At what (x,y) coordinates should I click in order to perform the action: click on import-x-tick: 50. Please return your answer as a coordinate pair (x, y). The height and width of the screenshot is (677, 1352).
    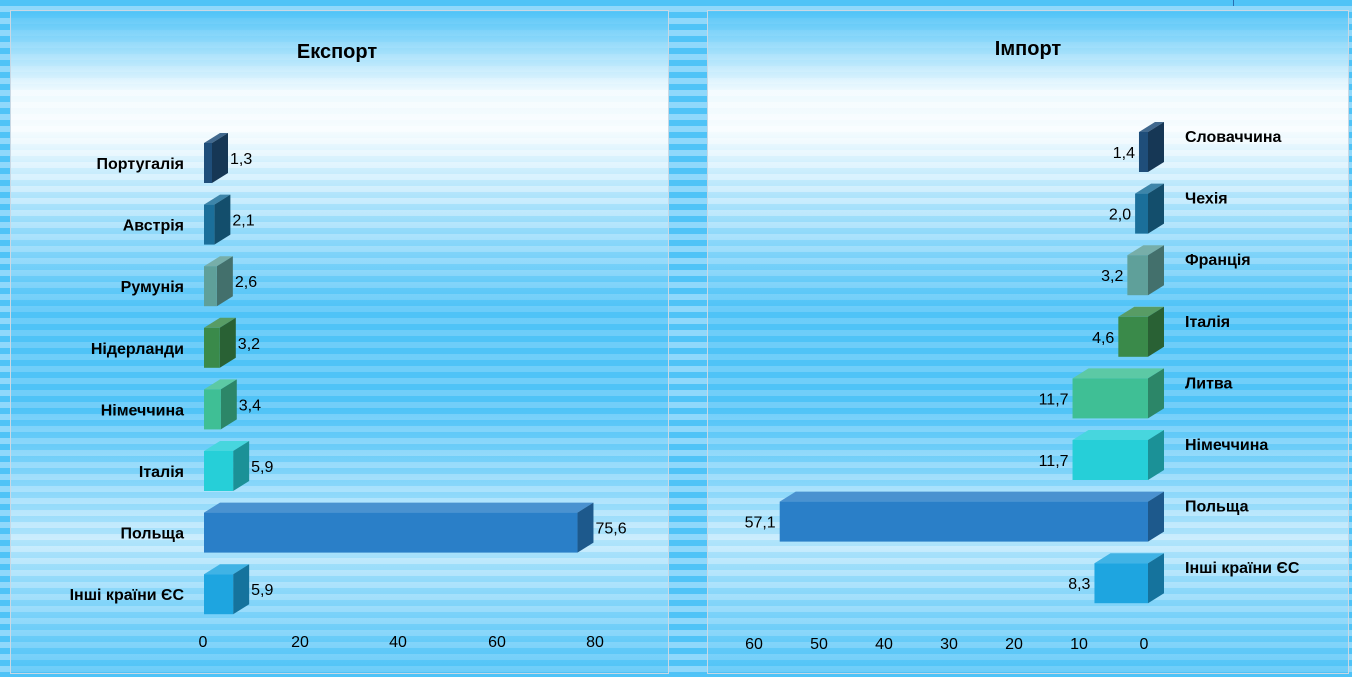
    Looking at the image, I should click on (819, 644).